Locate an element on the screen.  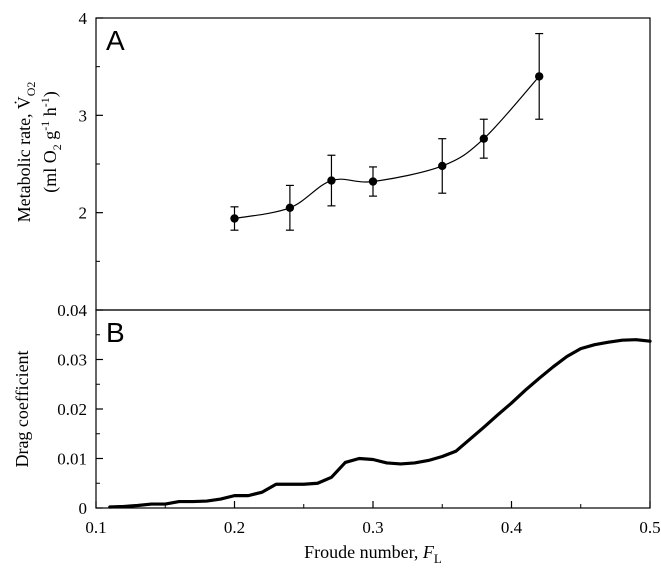
panel-b-letter: B is located at coordinates (115, 332).